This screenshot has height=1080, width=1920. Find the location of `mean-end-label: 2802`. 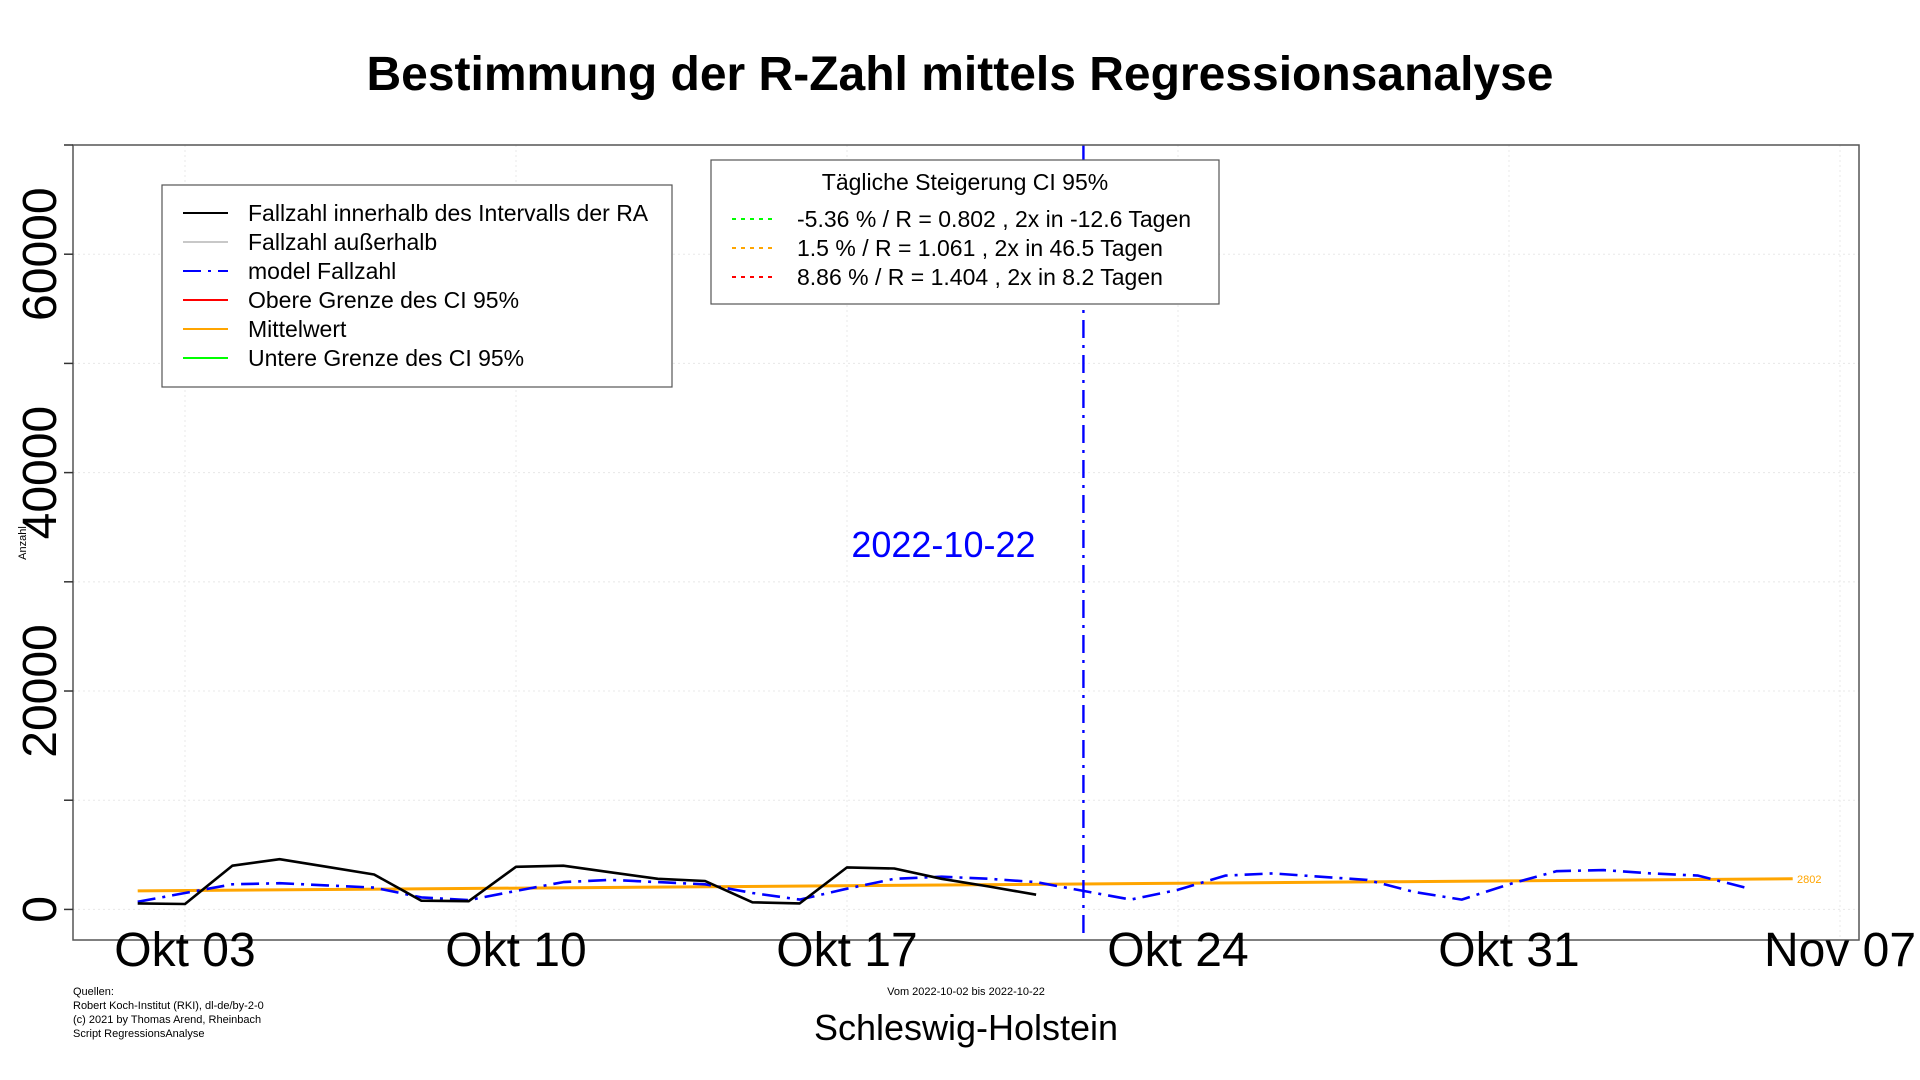

mean-end-label: 2802 is located at coordinates (1809, 880).